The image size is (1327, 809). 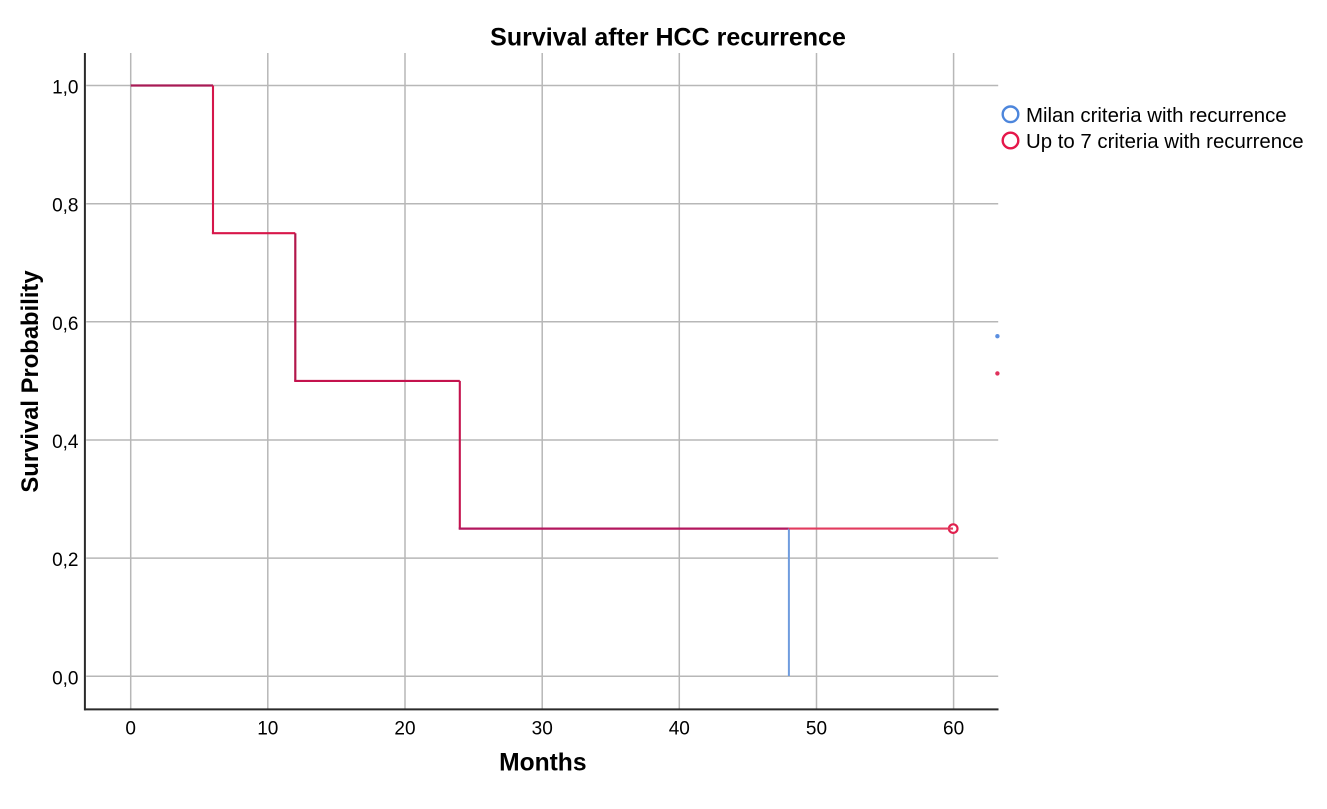 I want to click on svg-text: 0,8, so click(x=65, y=206).